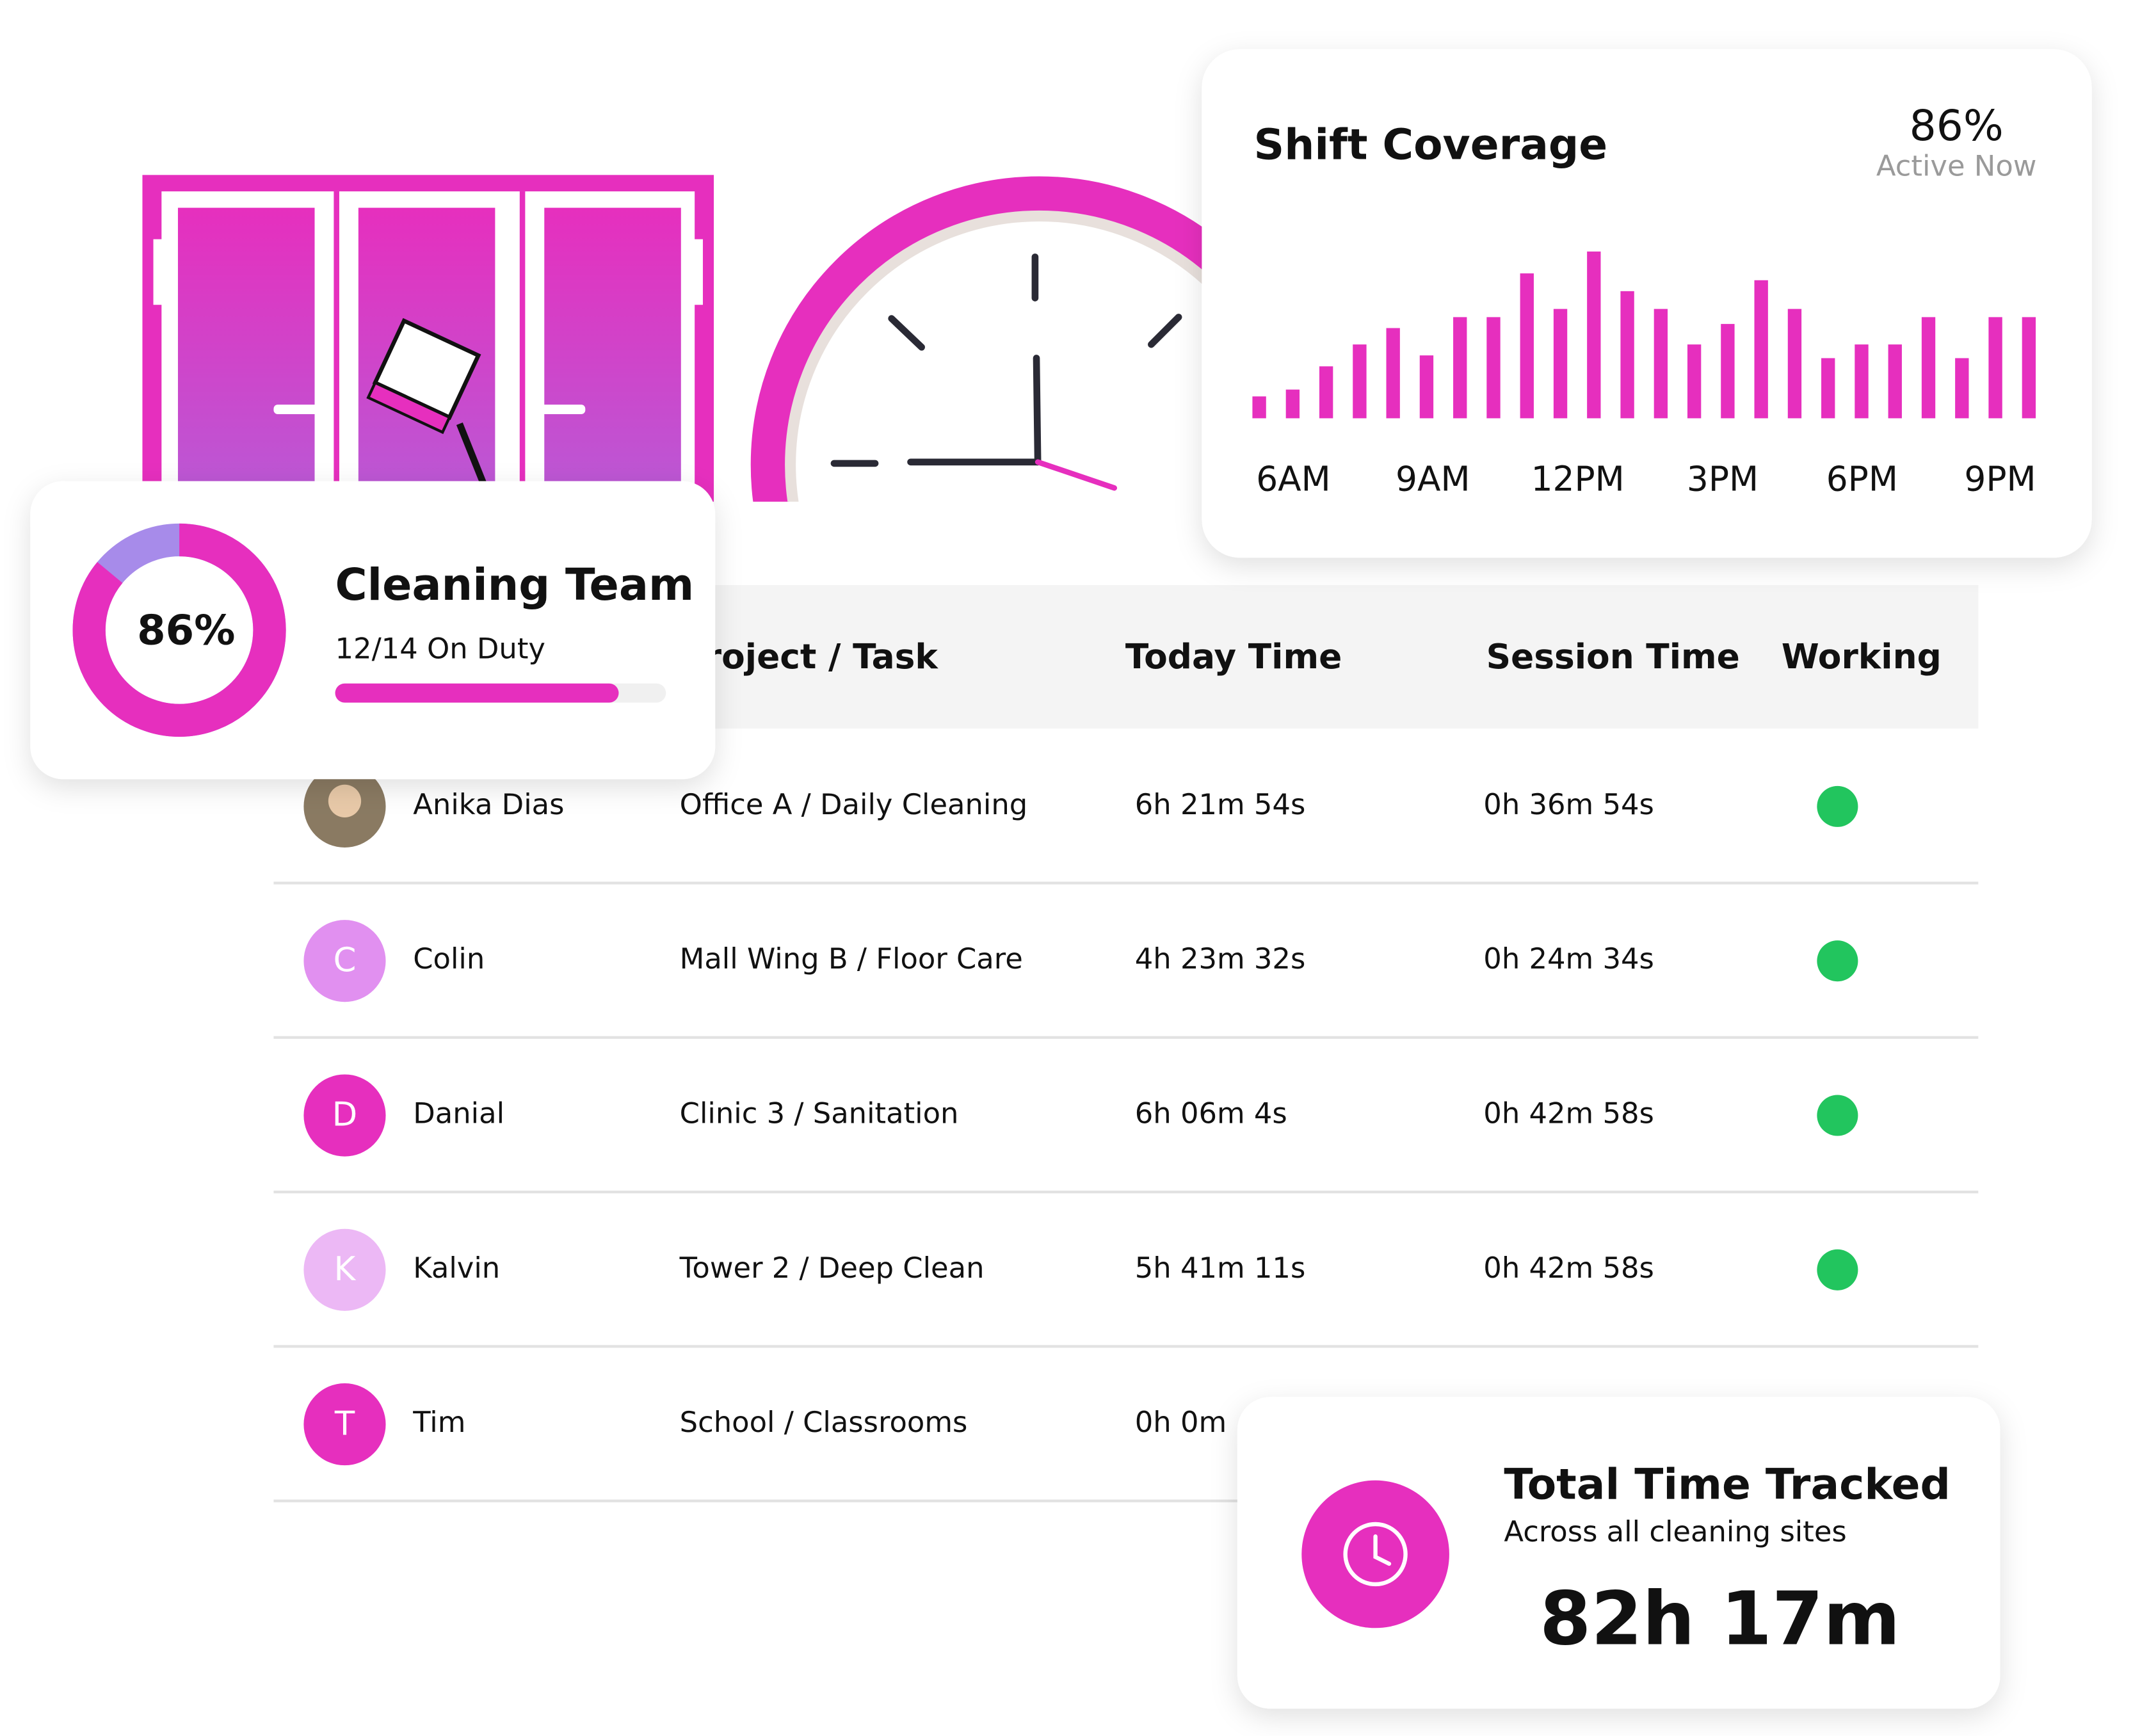 This screenshot has height=1736, width=2133. I want to click on member-name: Danial, so click(458, 1113).